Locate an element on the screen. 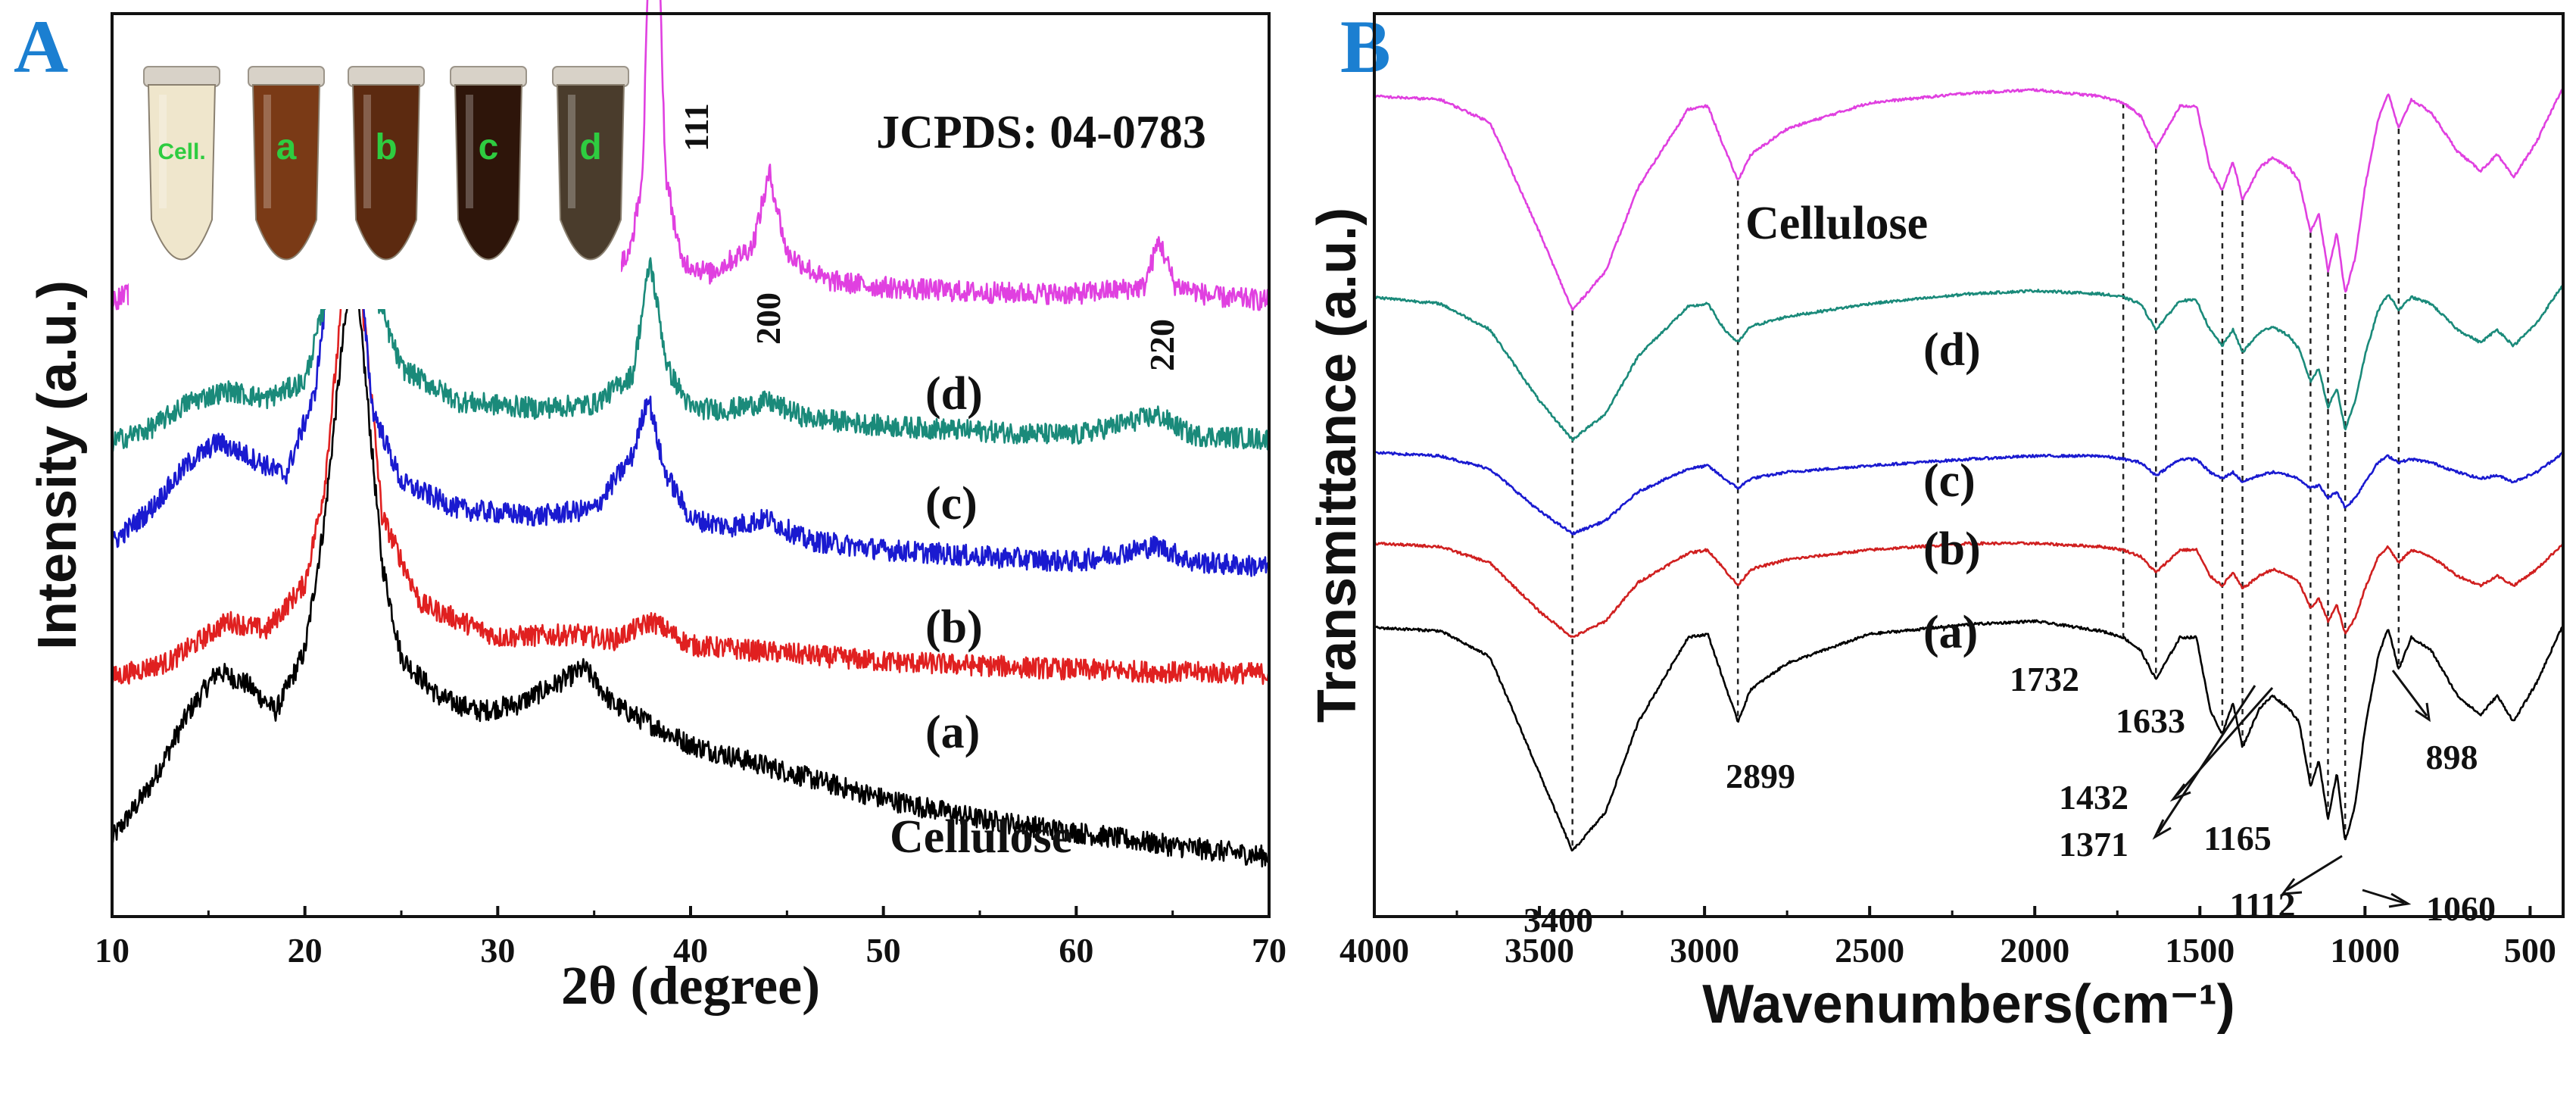 The height and width of the screenshot is (1112, 2576). jcpds-annotation: JCPDS: 04-0783 is located at coordinates (1041, 132).